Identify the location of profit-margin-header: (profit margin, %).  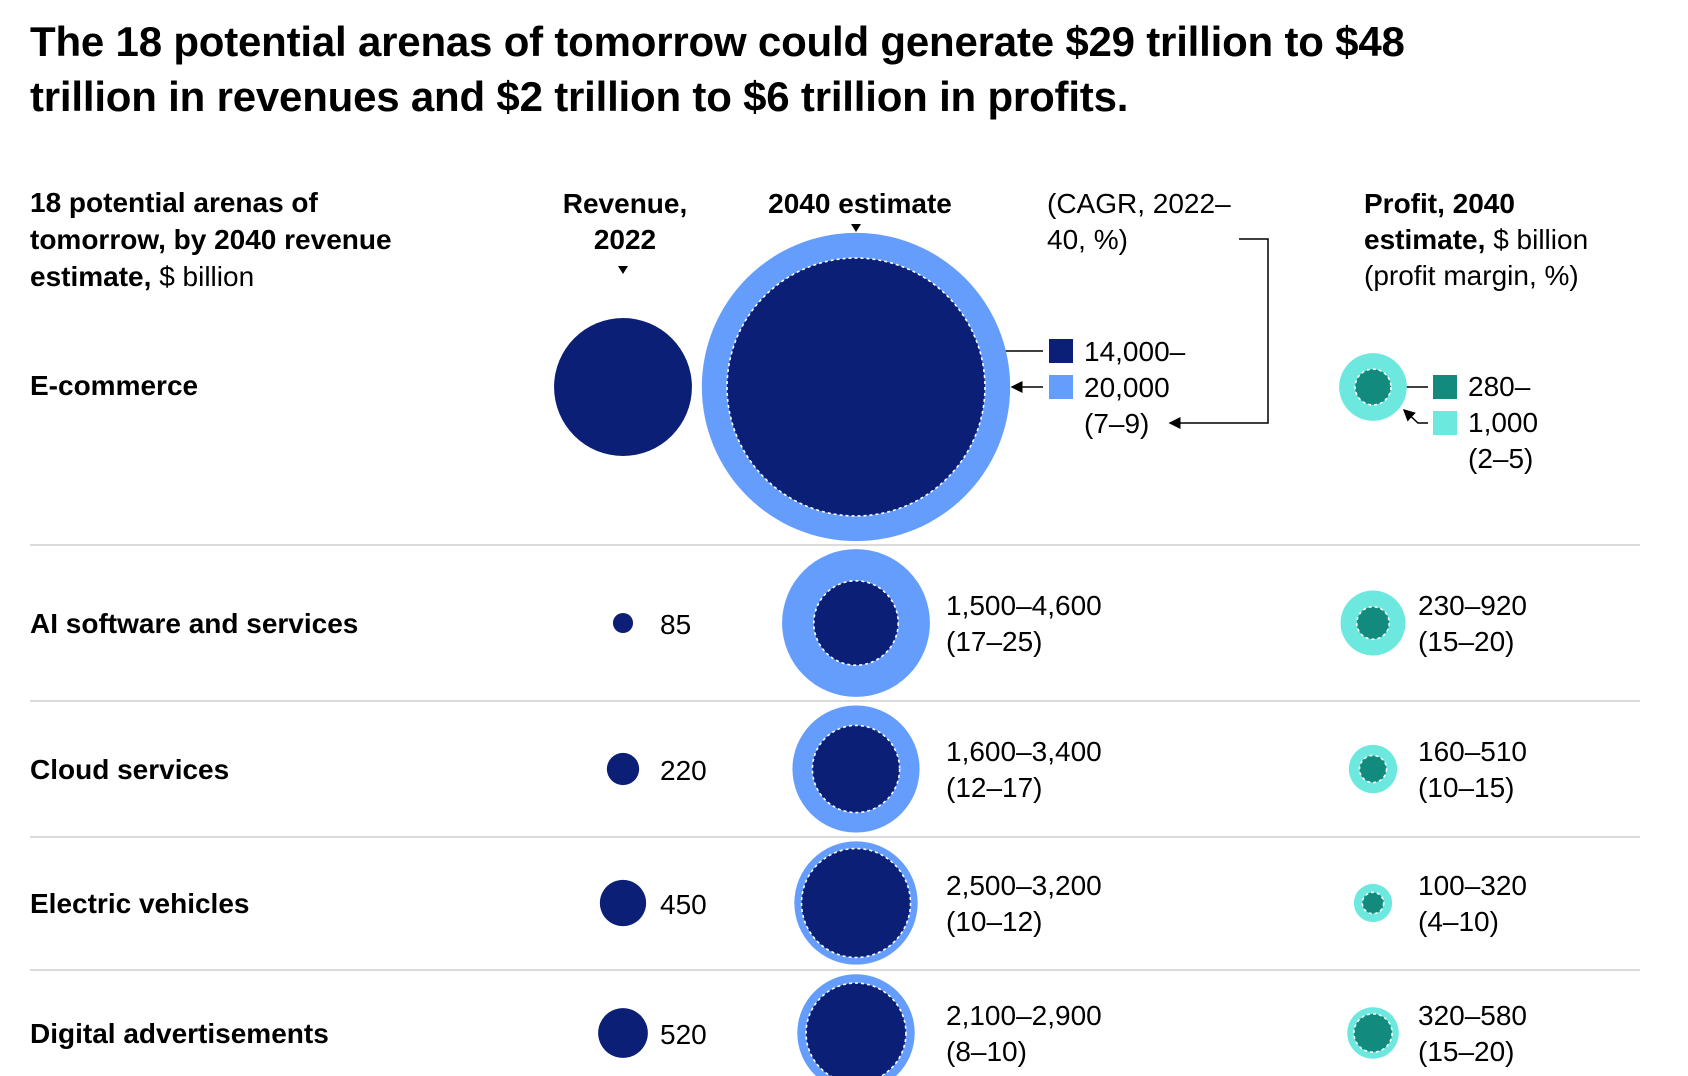
(1471, 275).